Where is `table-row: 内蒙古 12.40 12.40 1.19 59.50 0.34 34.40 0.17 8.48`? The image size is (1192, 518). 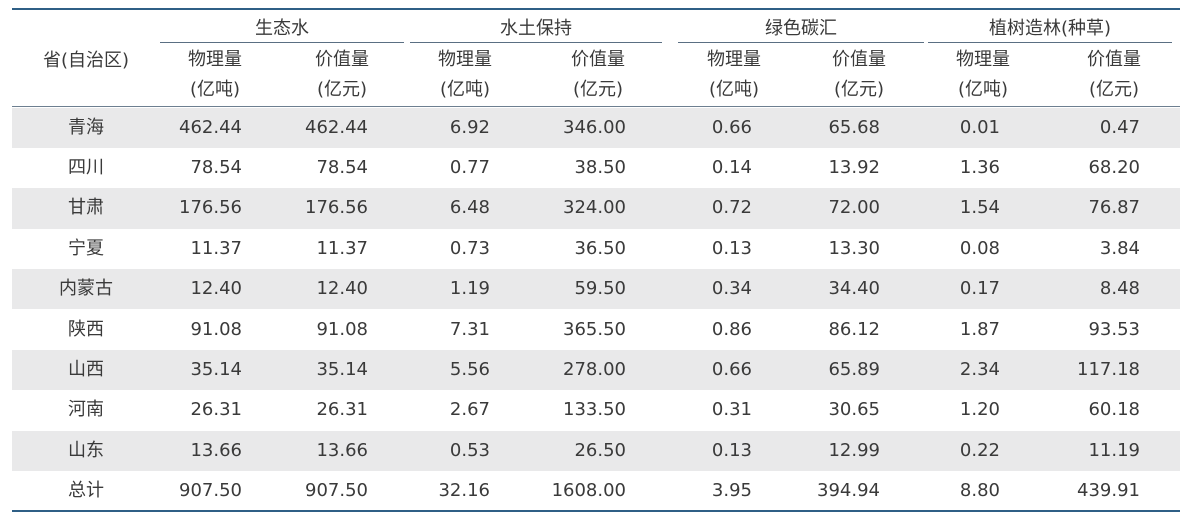 table-row: 内蒙古 12.40 12.40 1.19 59.50 0.34 34.40 0.17 8.48 is located at coordinates (596, 289).